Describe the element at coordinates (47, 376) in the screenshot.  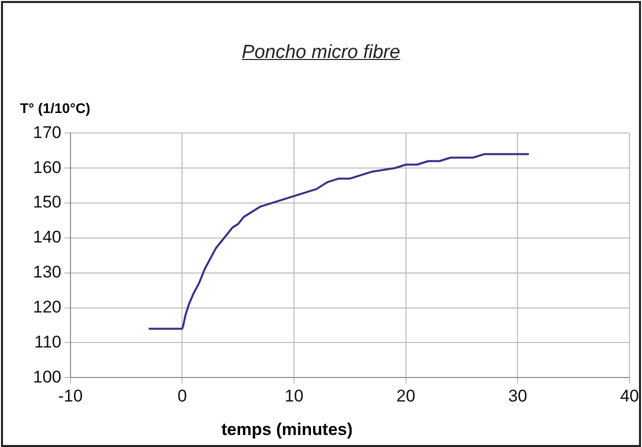
I see `y-tick-label: 100` at that location.